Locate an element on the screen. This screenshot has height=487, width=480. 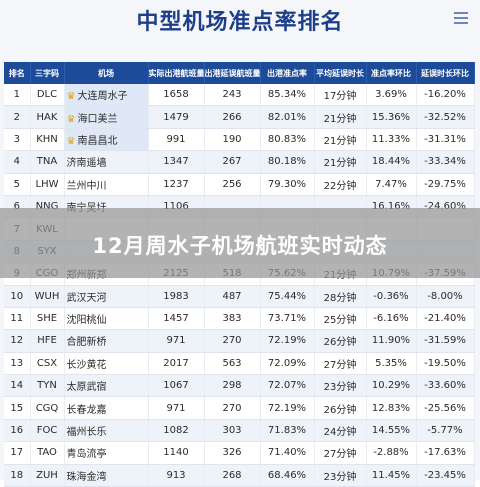
airport-cell: 太原武宿 is located at coordinates (106, 386).